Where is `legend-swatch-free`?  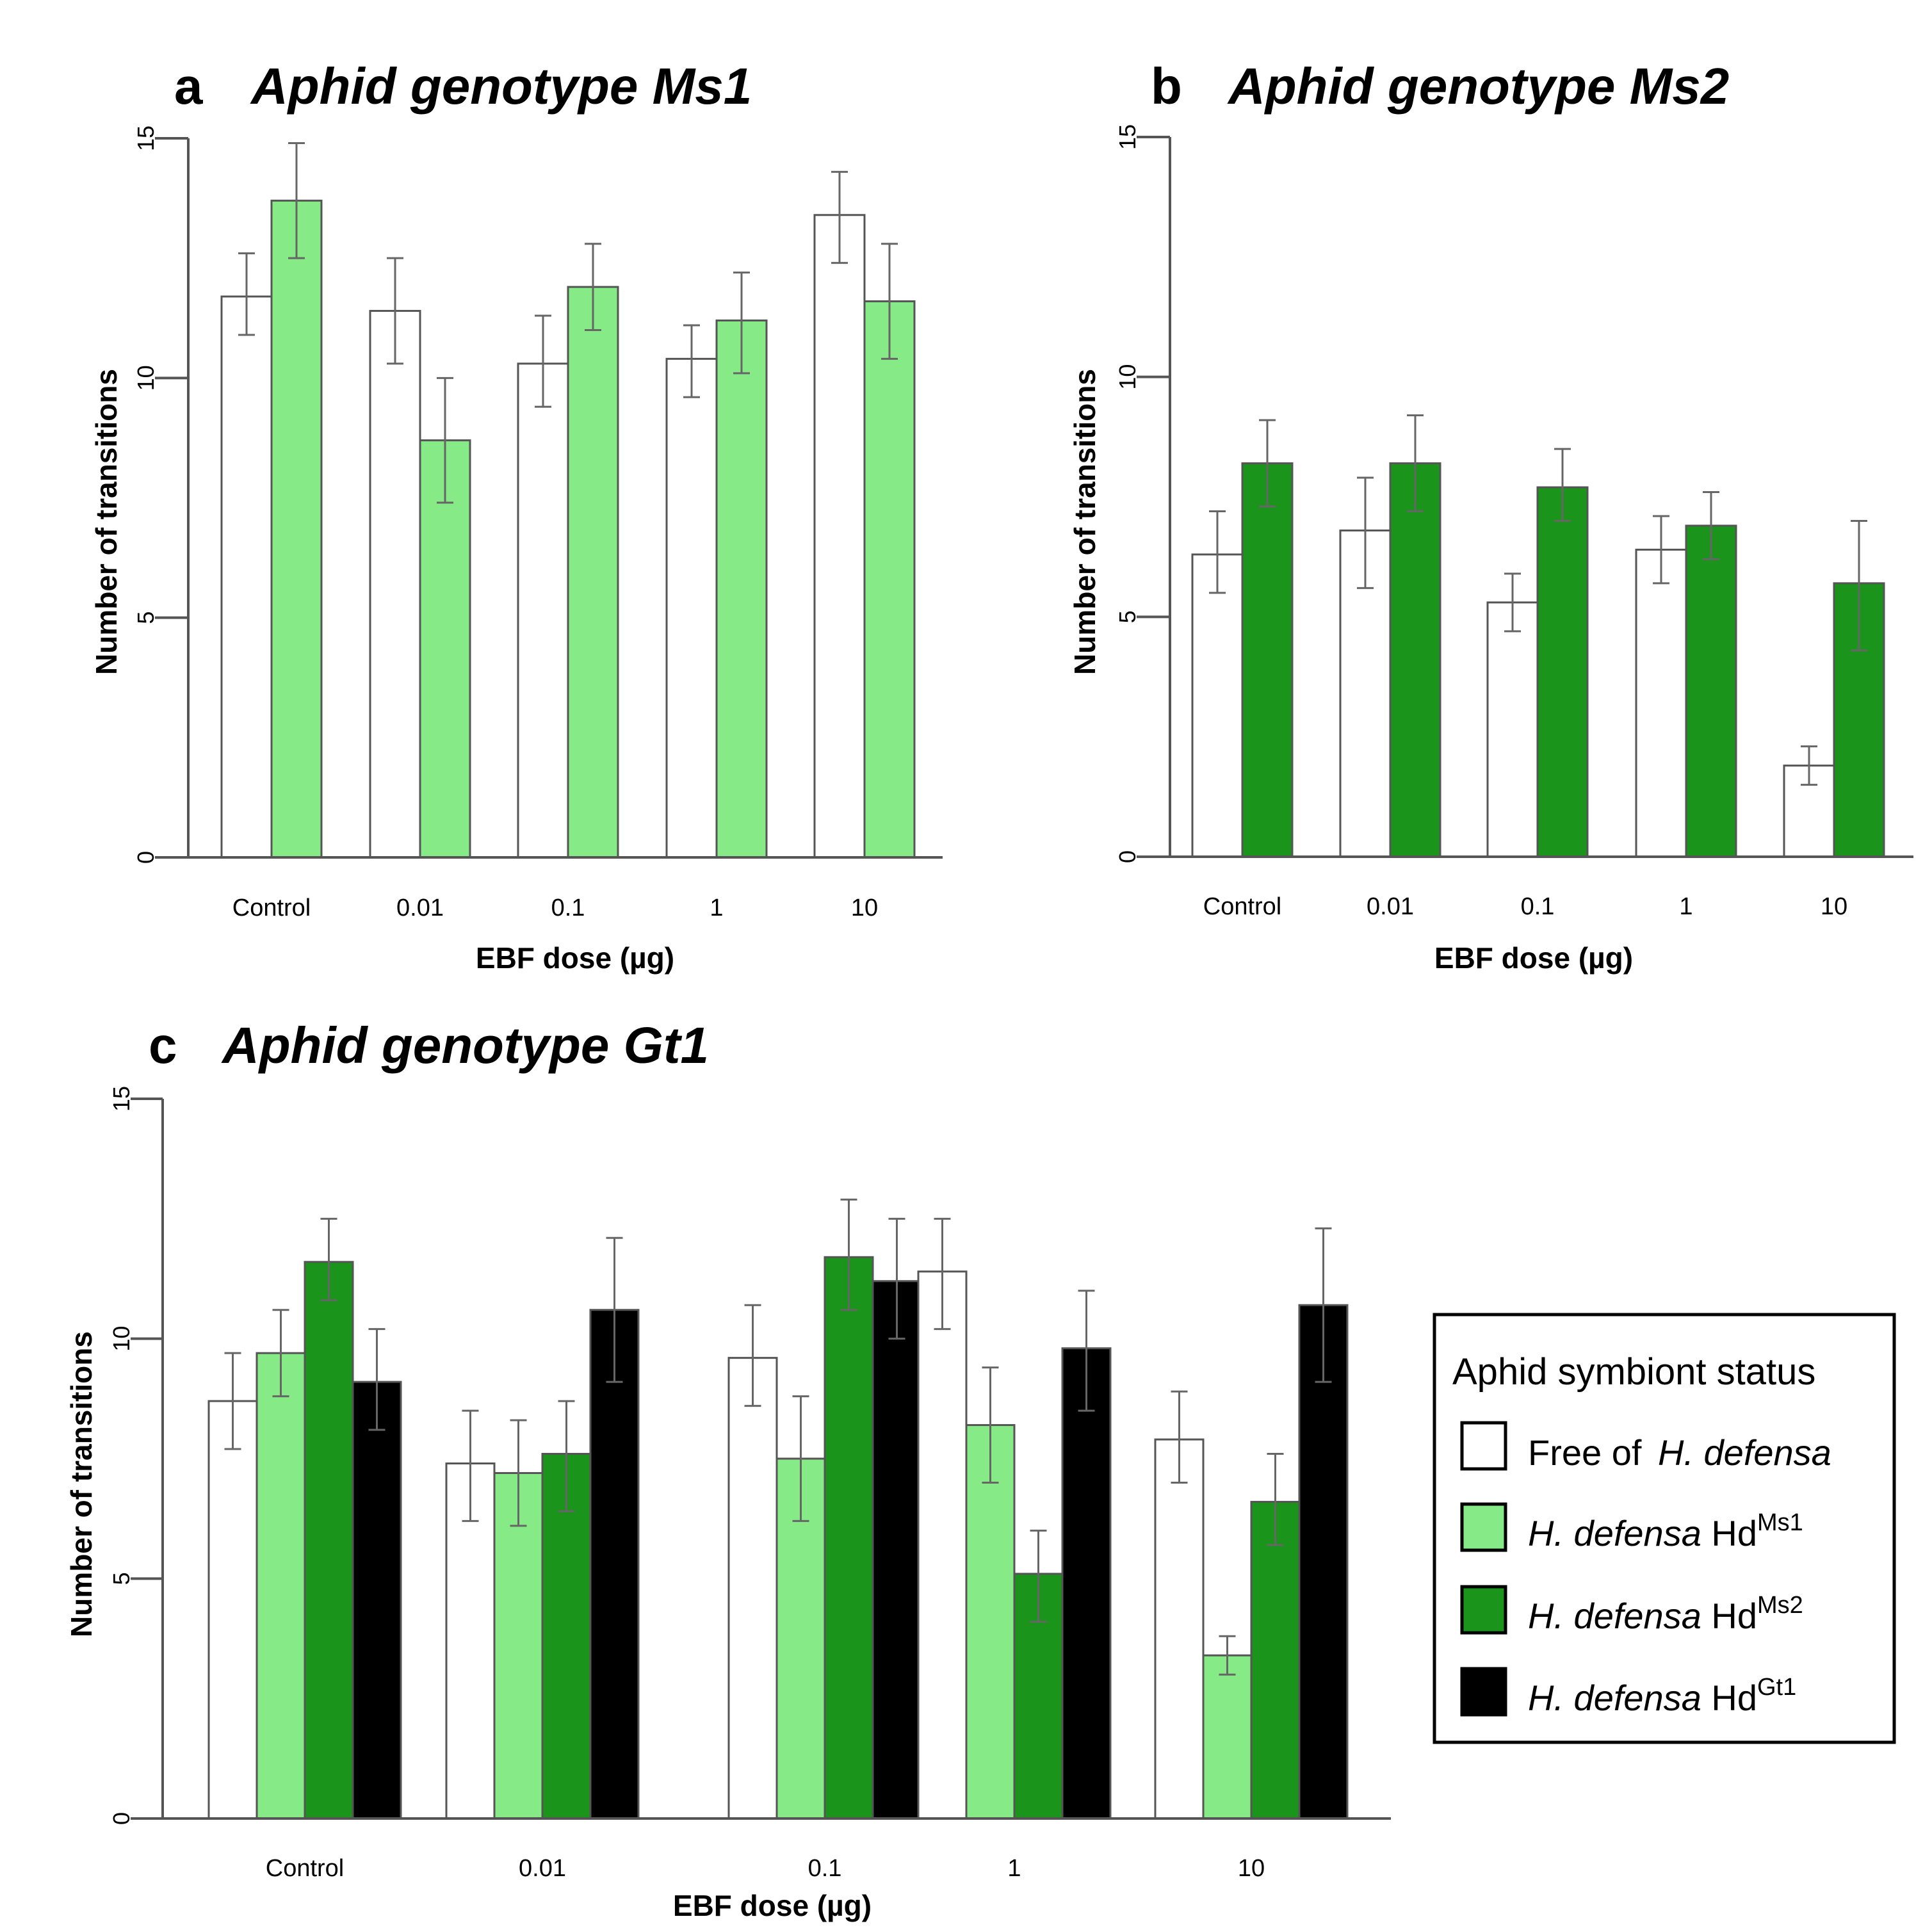 legend-swatch-free is located at coordinates (1483, 1446).